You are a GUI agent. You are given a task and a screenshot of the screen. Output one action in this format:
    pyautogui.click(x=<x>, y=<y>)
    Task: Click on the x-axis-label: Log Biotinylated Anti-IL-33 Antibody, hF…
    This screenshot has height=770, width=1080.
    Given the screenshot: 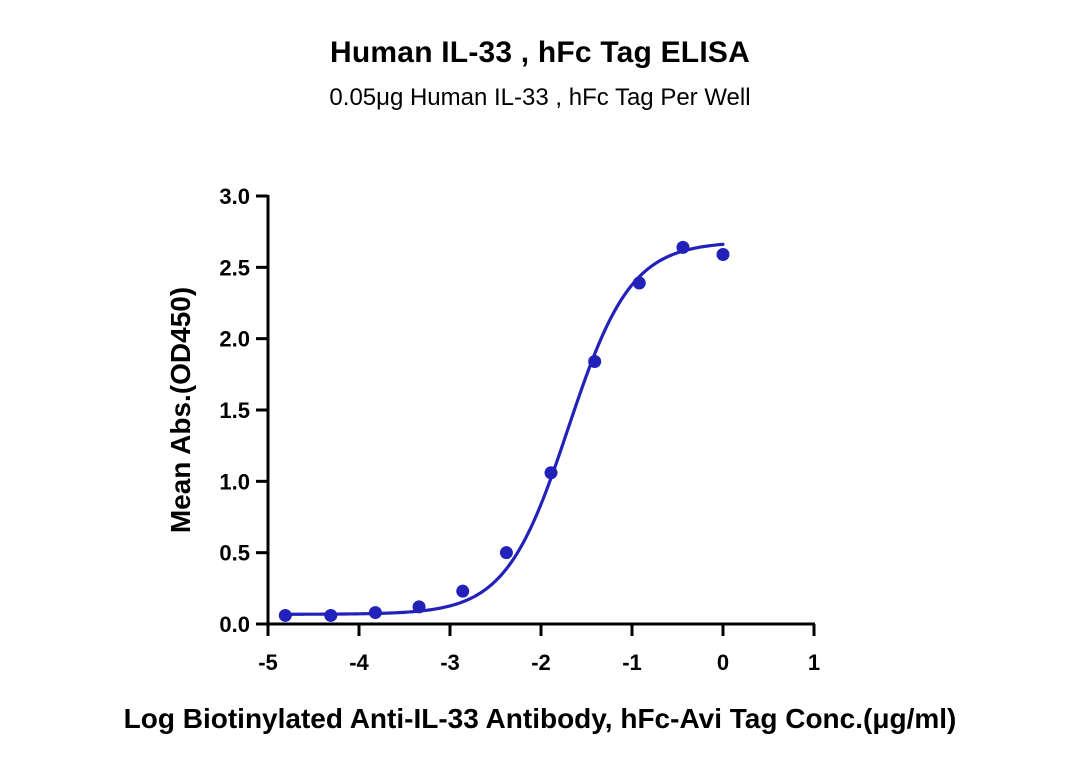 What is the action you would take?
    pyautogui.click(x=540, y=718)
    